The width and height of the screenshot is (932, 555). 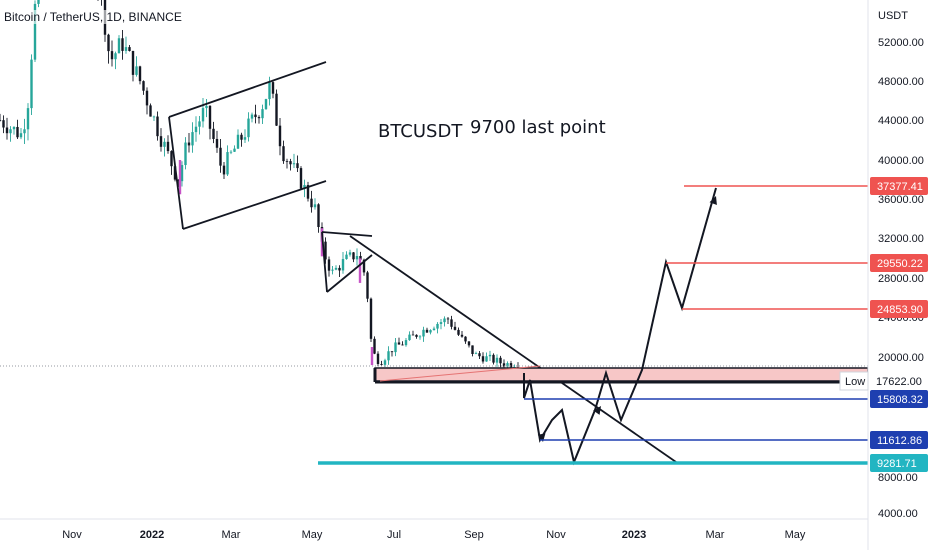 I want to click on y-tick-label: 32000.00, so click(x=901, y=239).